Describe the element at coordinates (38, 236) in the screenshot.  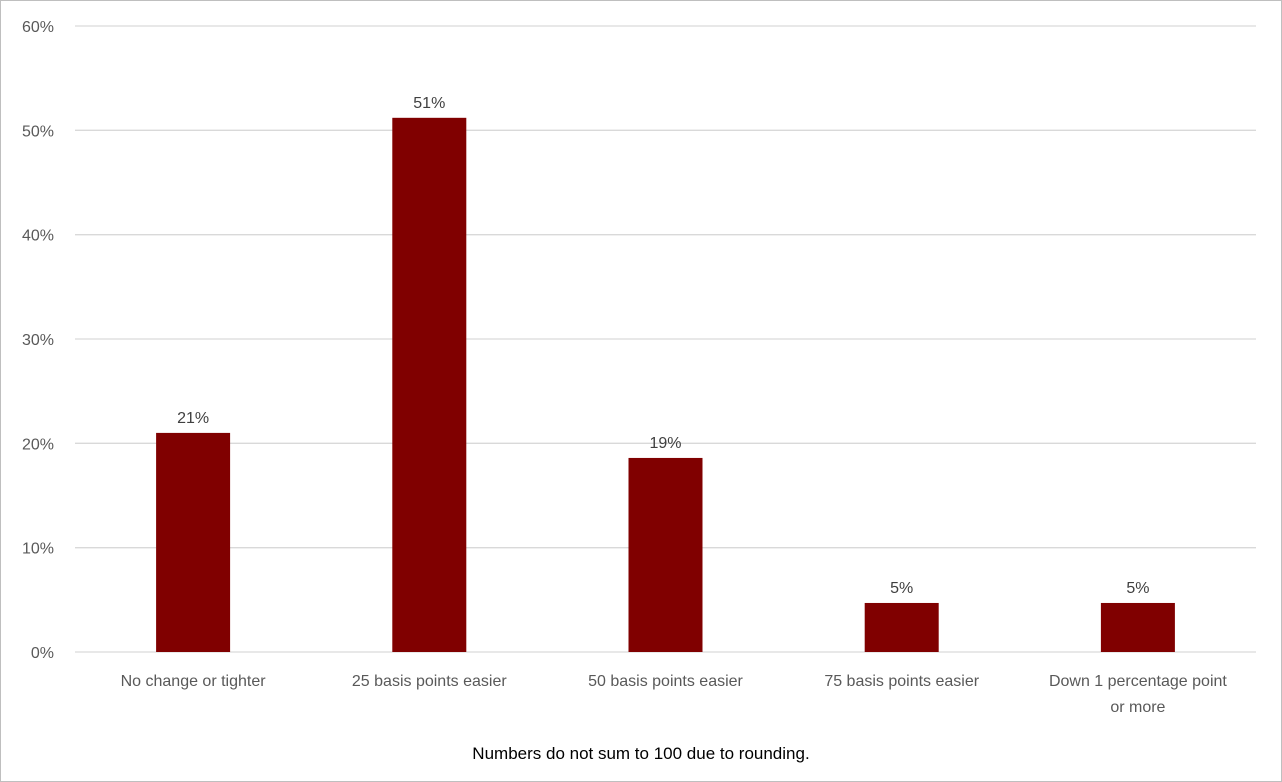
I see `y-tick-label: 40%` at that location.